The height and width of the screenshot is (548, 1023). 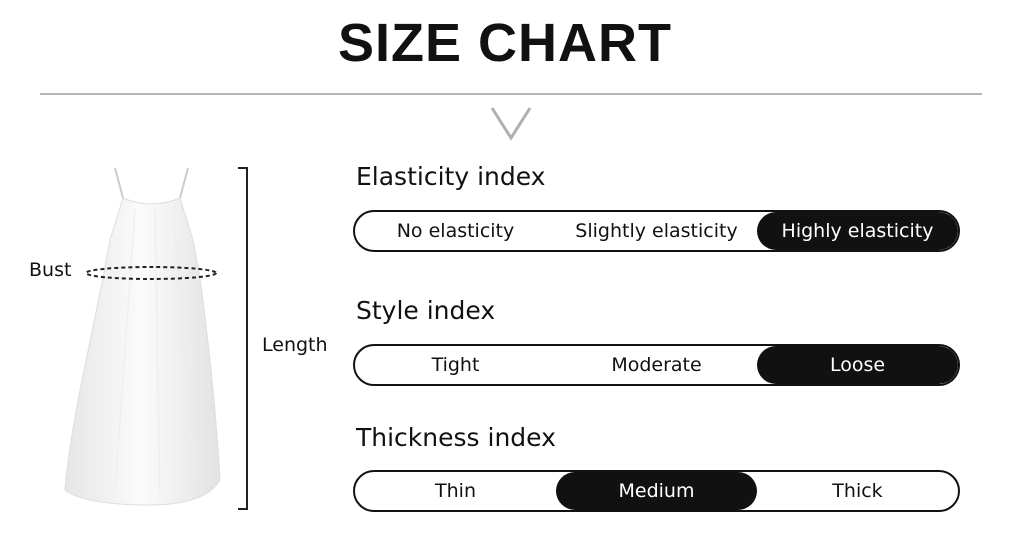 What do you see at coordinates (451, 176) in the screenshot?
I see `index-title: Elasticity index` at bounding box center [451, 176].